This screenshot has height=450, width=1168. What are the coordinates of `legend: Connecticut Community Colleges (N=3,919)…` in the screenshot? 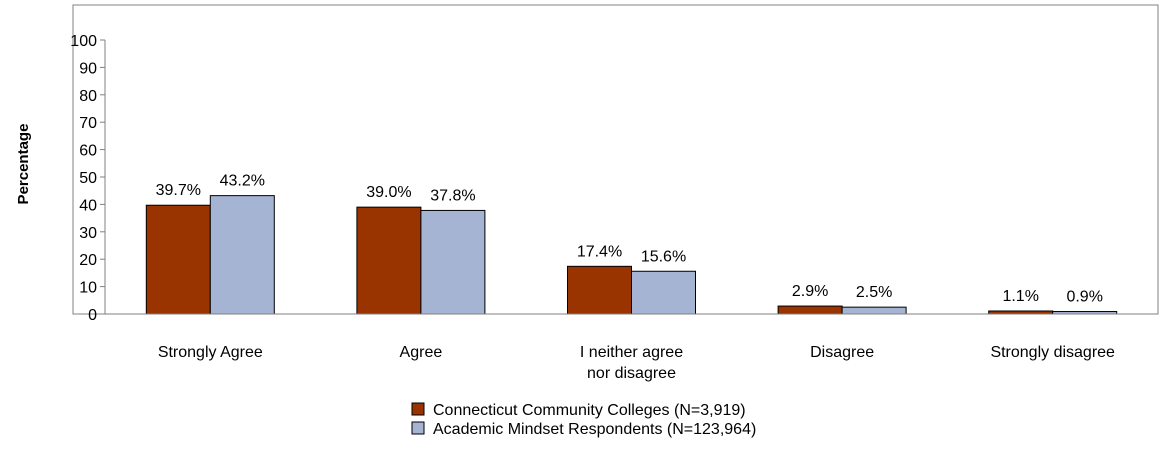 It's located at (583, 420).